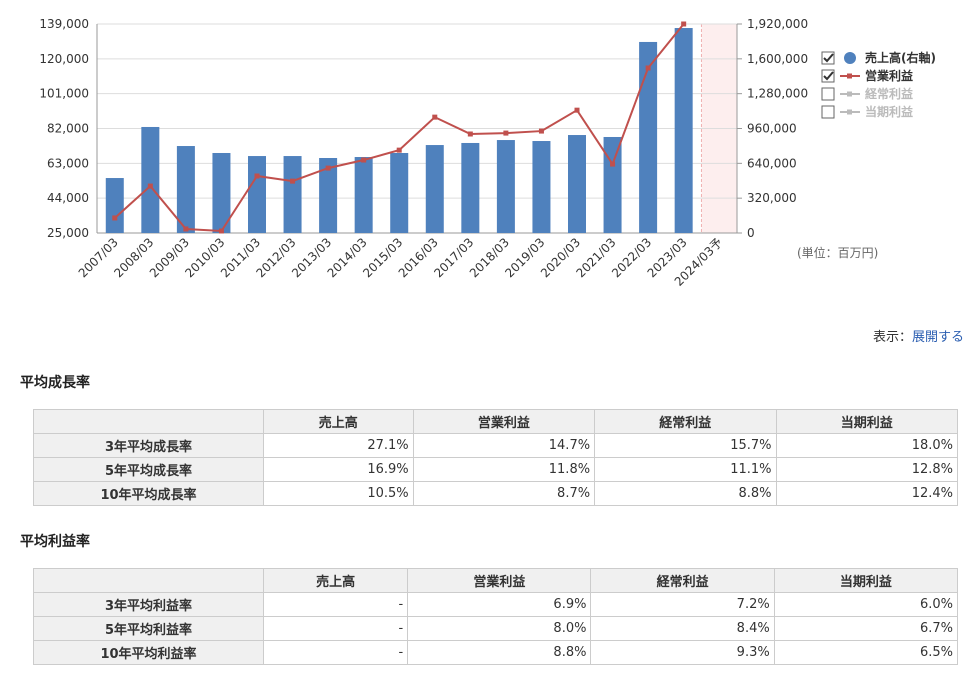  What do you see at coordinates (148, 469) in the screenshot?
I see `row-label: 5年平均成長率` at bounding box center [148, 469].